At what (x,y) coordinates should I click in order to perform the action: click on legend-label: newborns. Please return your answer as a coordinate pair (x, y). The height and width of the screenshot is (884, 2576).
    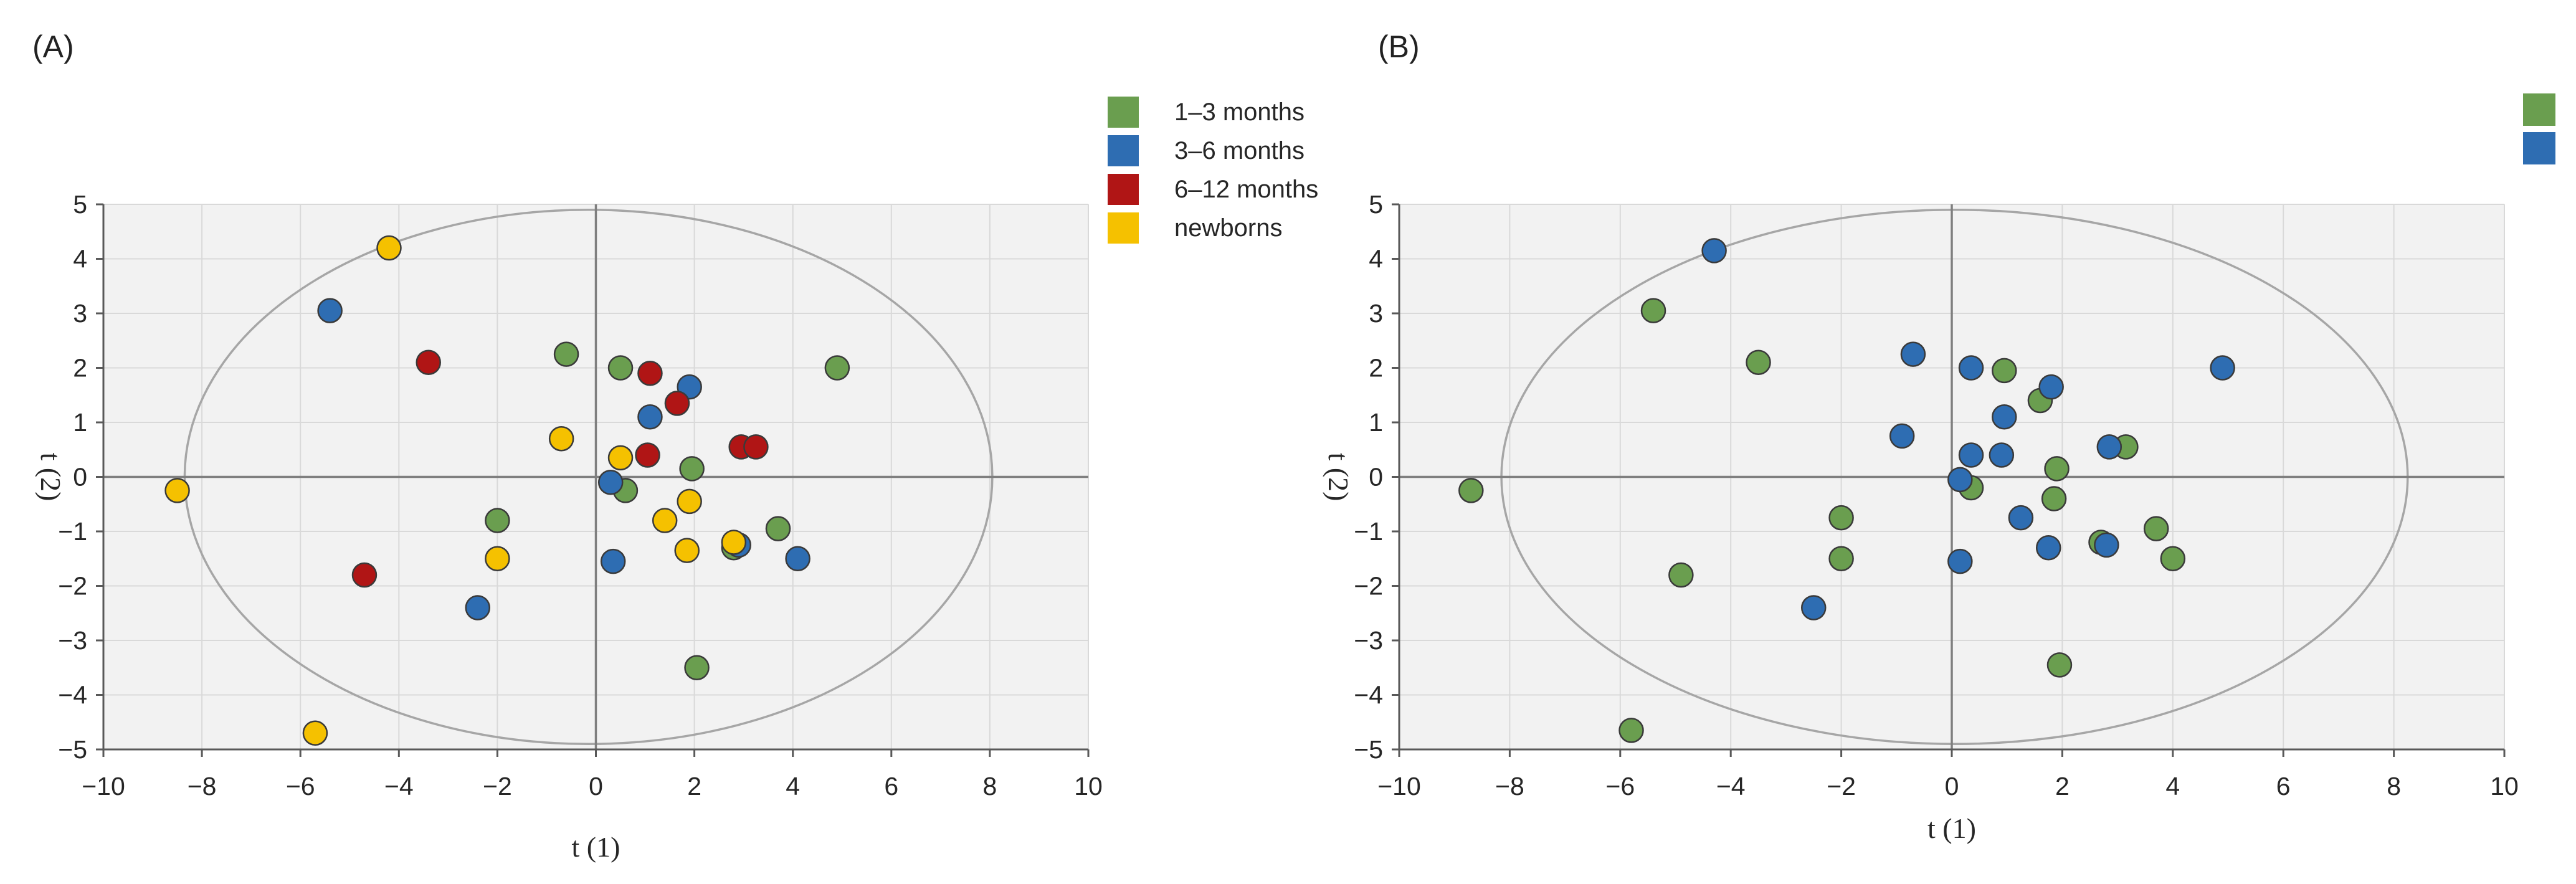
    Looking at the image, I should click on (1228, 228).